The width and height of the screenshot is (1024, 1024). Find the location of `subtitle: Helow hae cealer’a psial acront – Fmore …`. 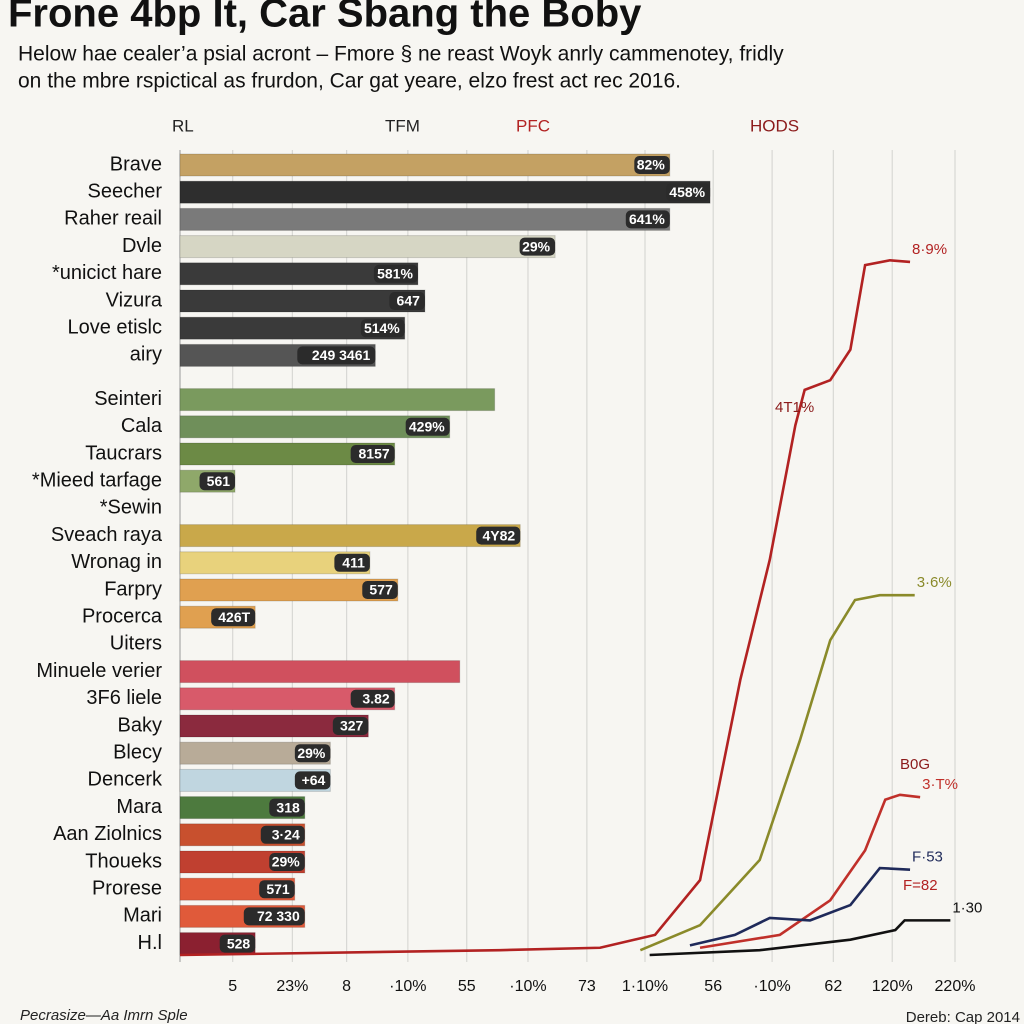

subtitle: Helow hae cealer’a psial acront – Fmore … is located at coordinates (401, 54).